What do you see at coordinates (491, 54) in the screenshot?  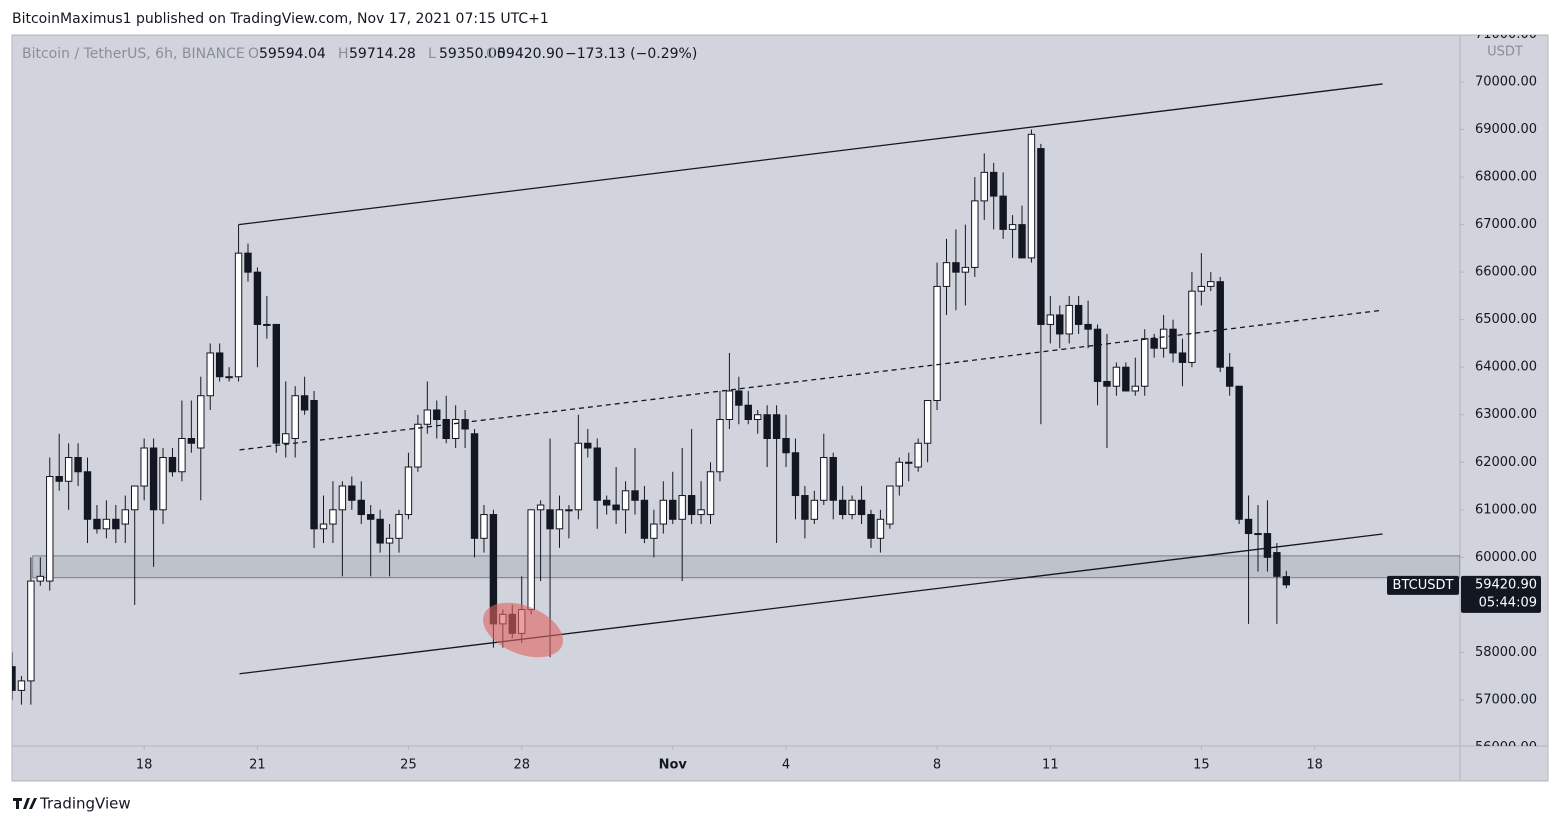 I see `legend-letter: C` at bounding box center [491, 54].